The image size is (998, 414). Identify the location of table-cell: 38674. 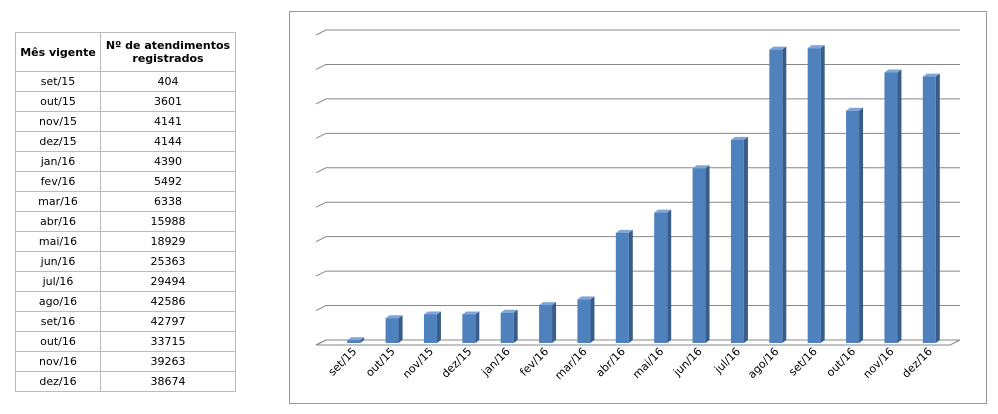
(168, 381).